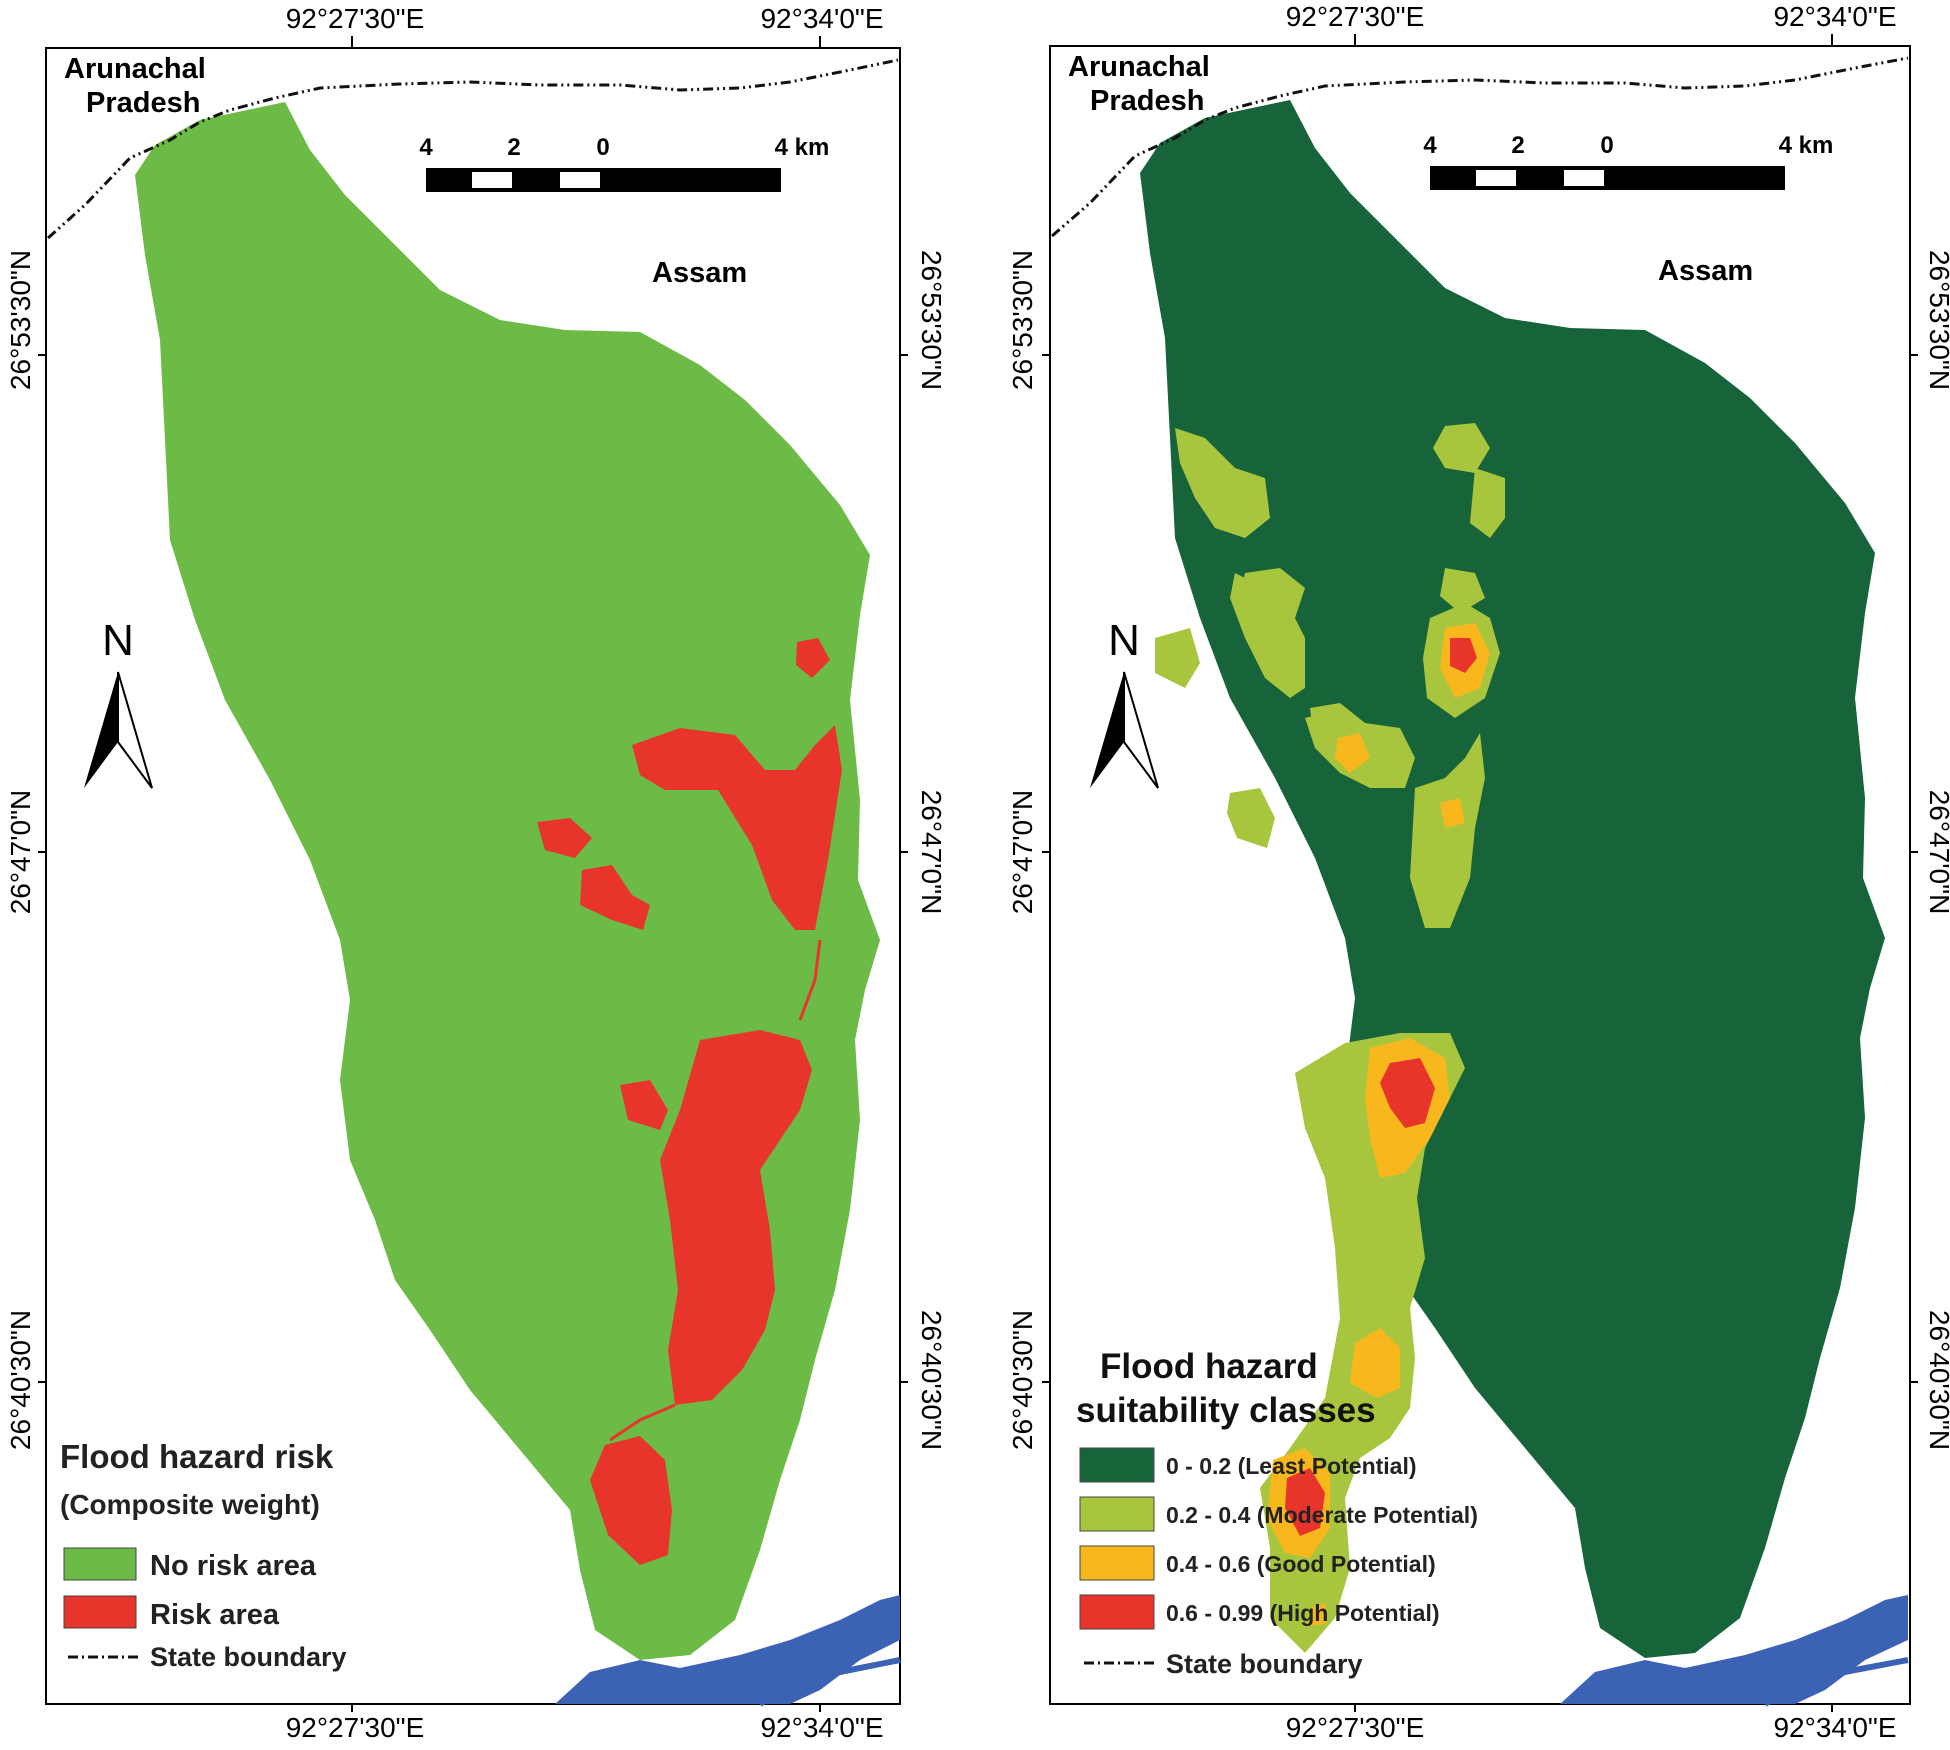 The image size is (1950, 1750). I want to click on risk-channel, so click(715, 1190).